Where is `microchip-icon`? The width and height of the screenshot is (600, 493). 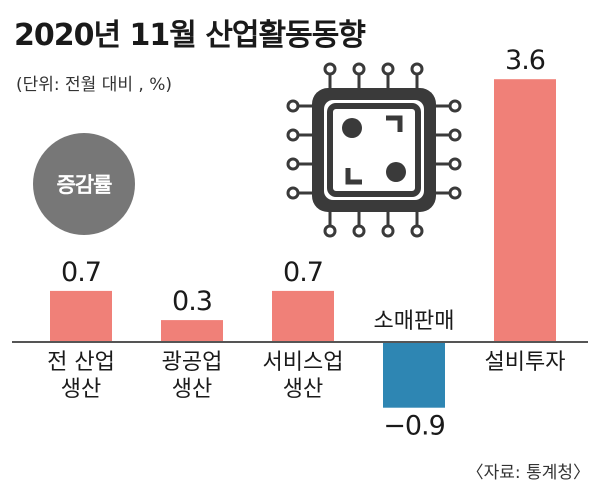
microchip-icon is located at coordinates (374, 150).